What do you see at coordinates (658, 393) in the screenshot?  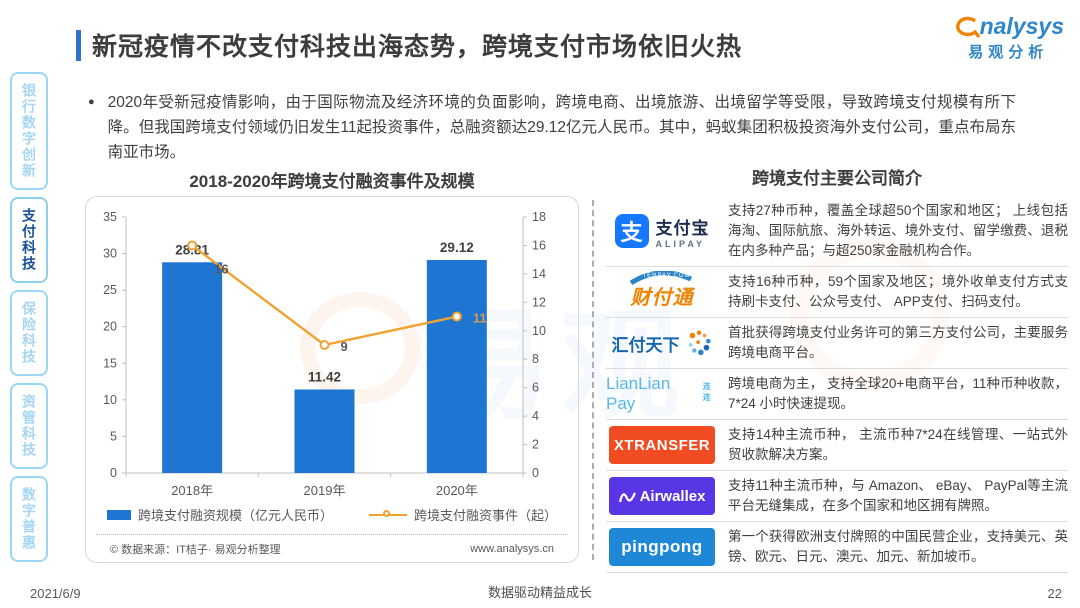 I see `lianlian-logo: LianLian Pay 连连` at bounding box center [658, 393].